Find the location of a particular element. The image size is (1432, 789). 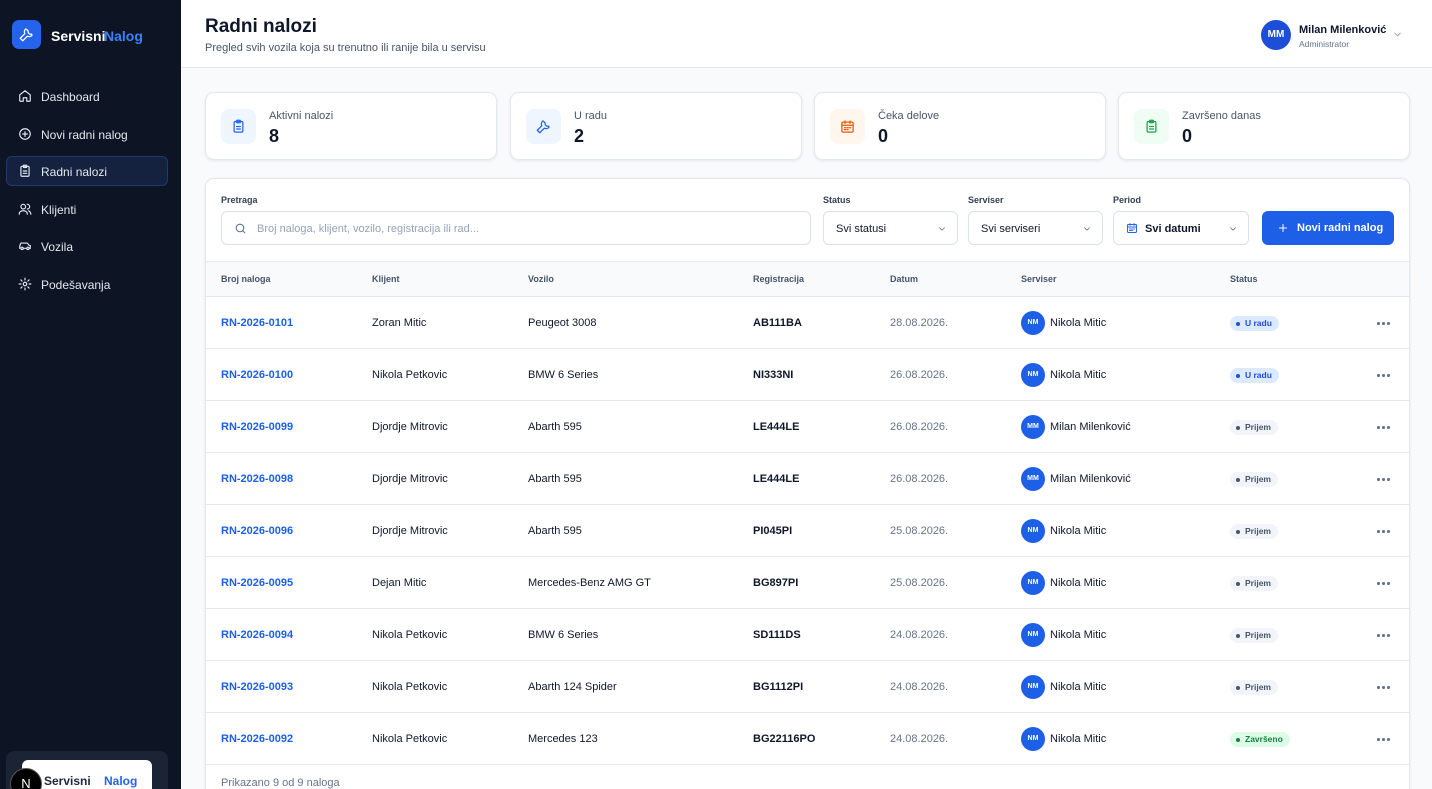

column-header: Registracija is located at coordinates (779, 279).